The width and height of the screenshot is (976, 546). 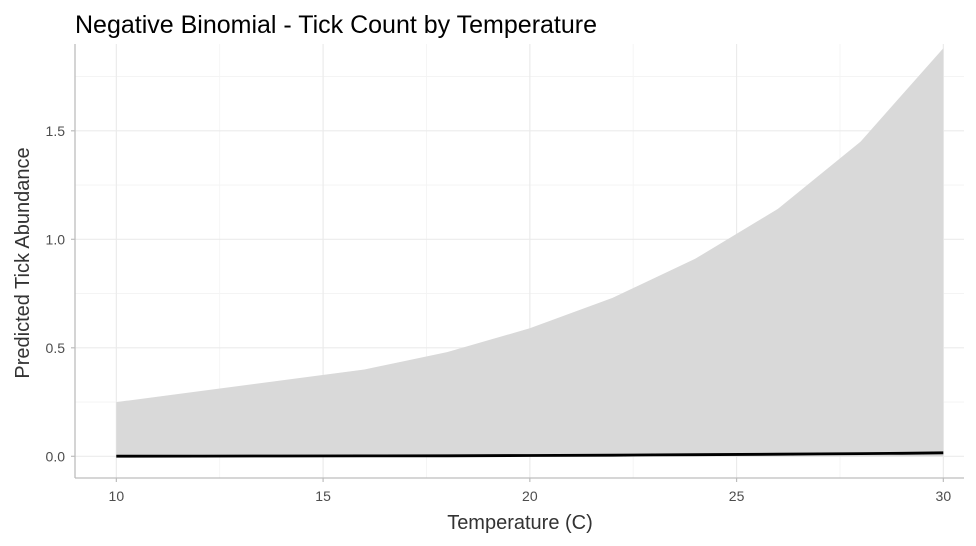 I want to click on y-tick-label: 1.0, so click(x=56, y=239).